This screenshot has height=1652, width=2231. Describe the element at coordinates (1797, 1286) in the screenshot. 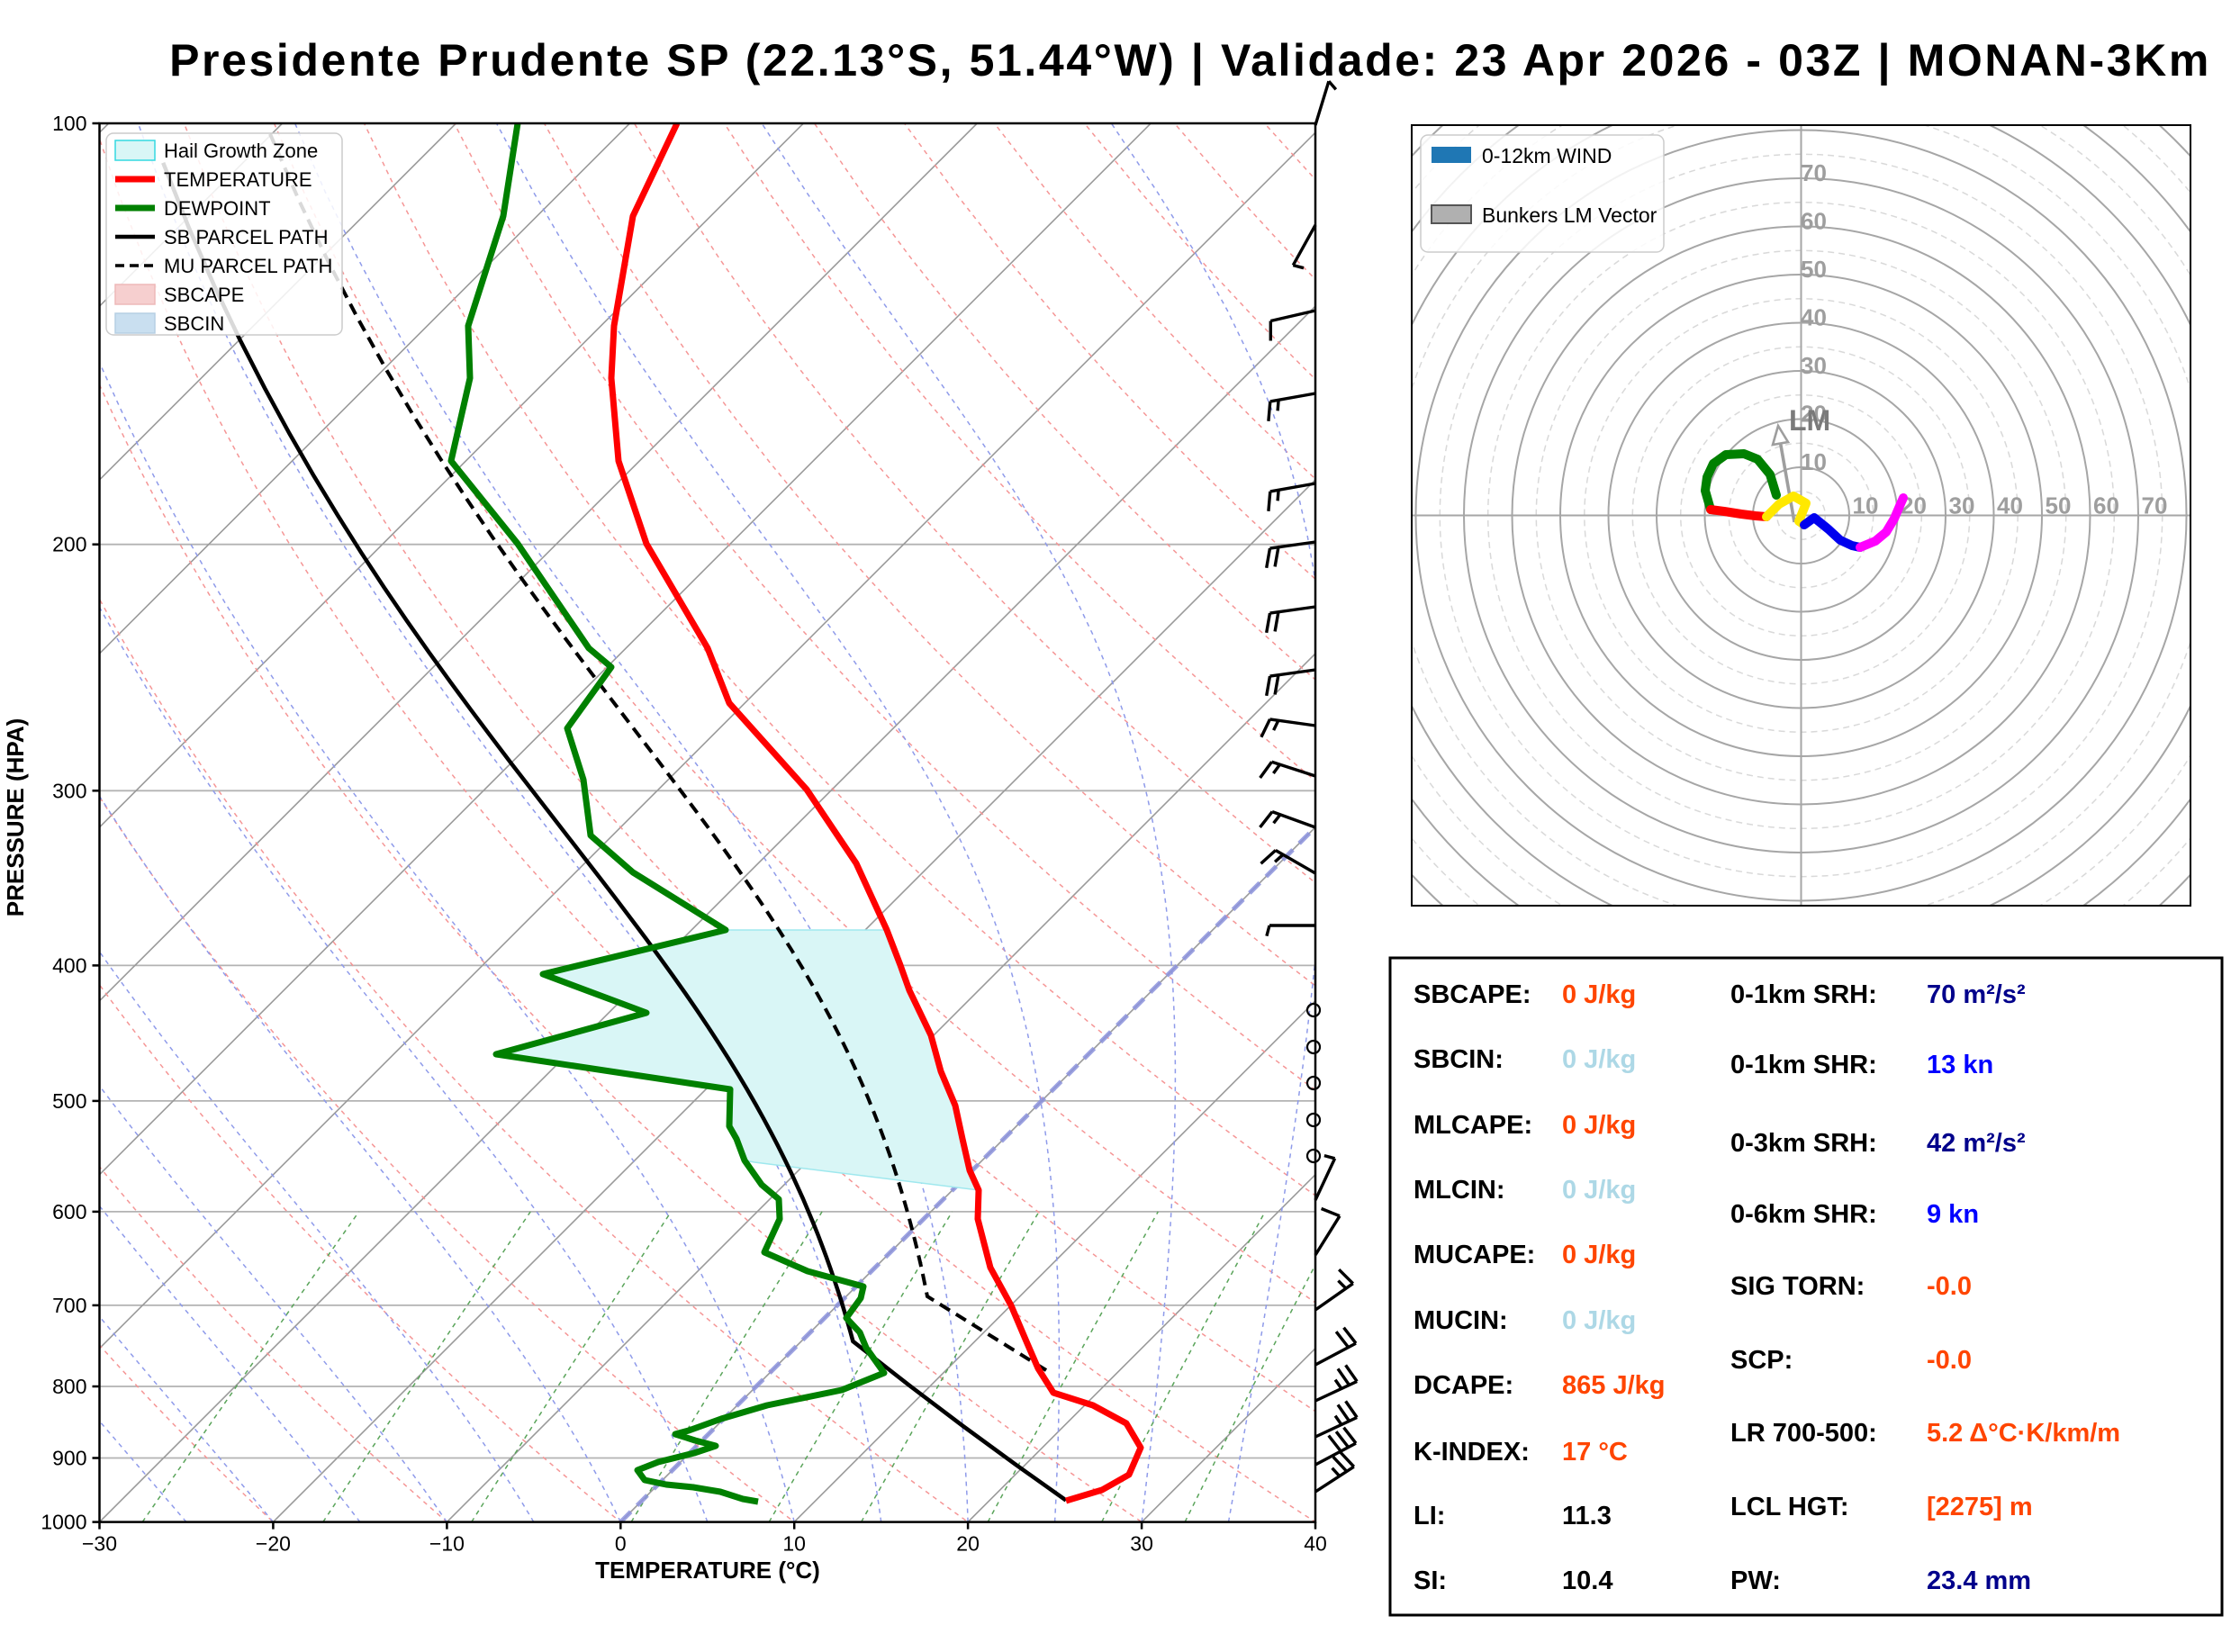

I see `svg-text: SIG TORN:` at that location.